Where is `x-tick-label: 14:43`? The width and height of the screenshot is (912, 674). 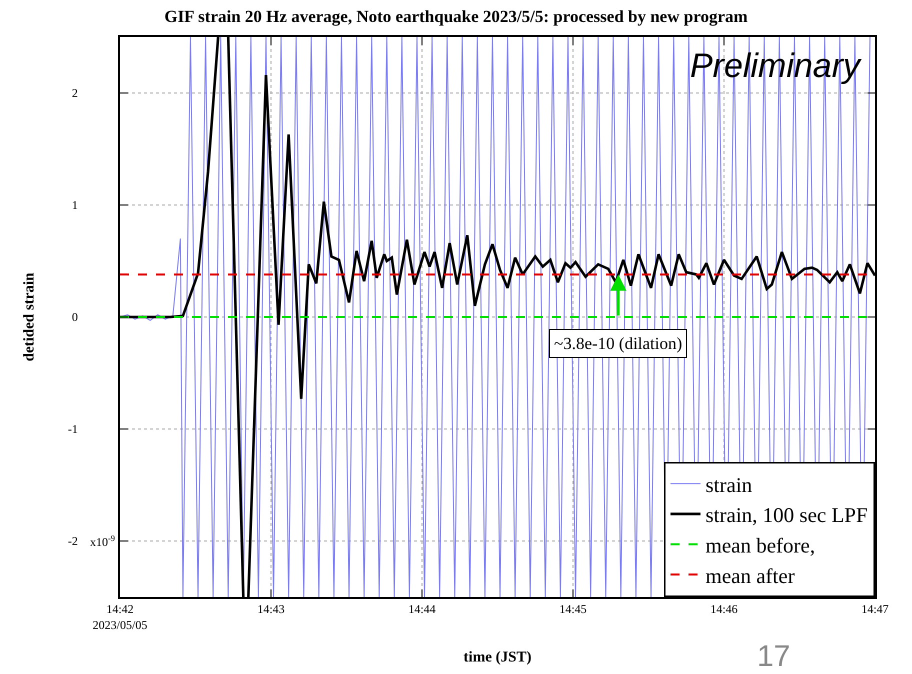 x-tick-label: 14:43 is located at coordinates (271, 609).